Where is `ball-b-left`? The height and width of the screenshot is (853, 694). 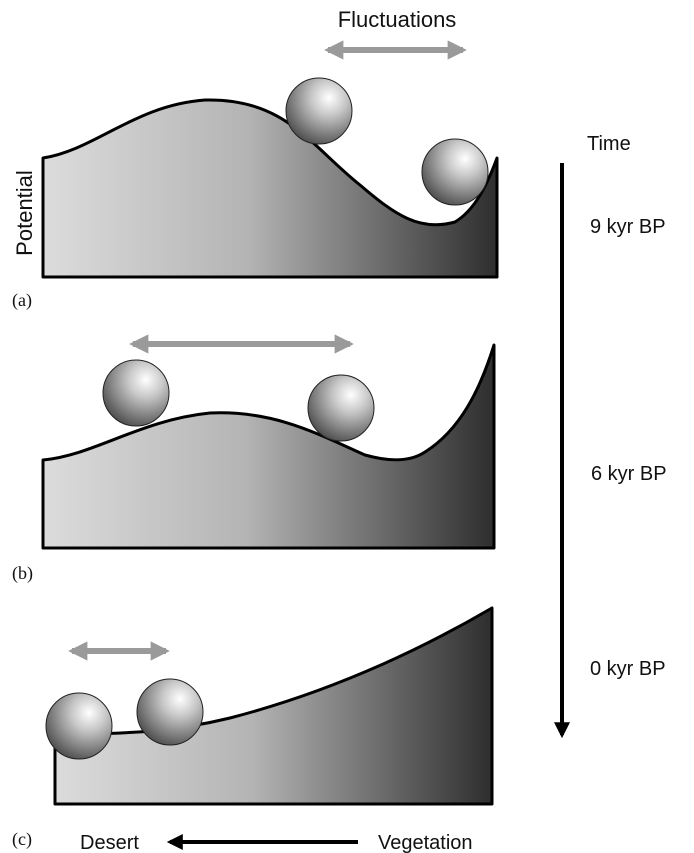 ball-b-left is located at coordinates (136, 393).